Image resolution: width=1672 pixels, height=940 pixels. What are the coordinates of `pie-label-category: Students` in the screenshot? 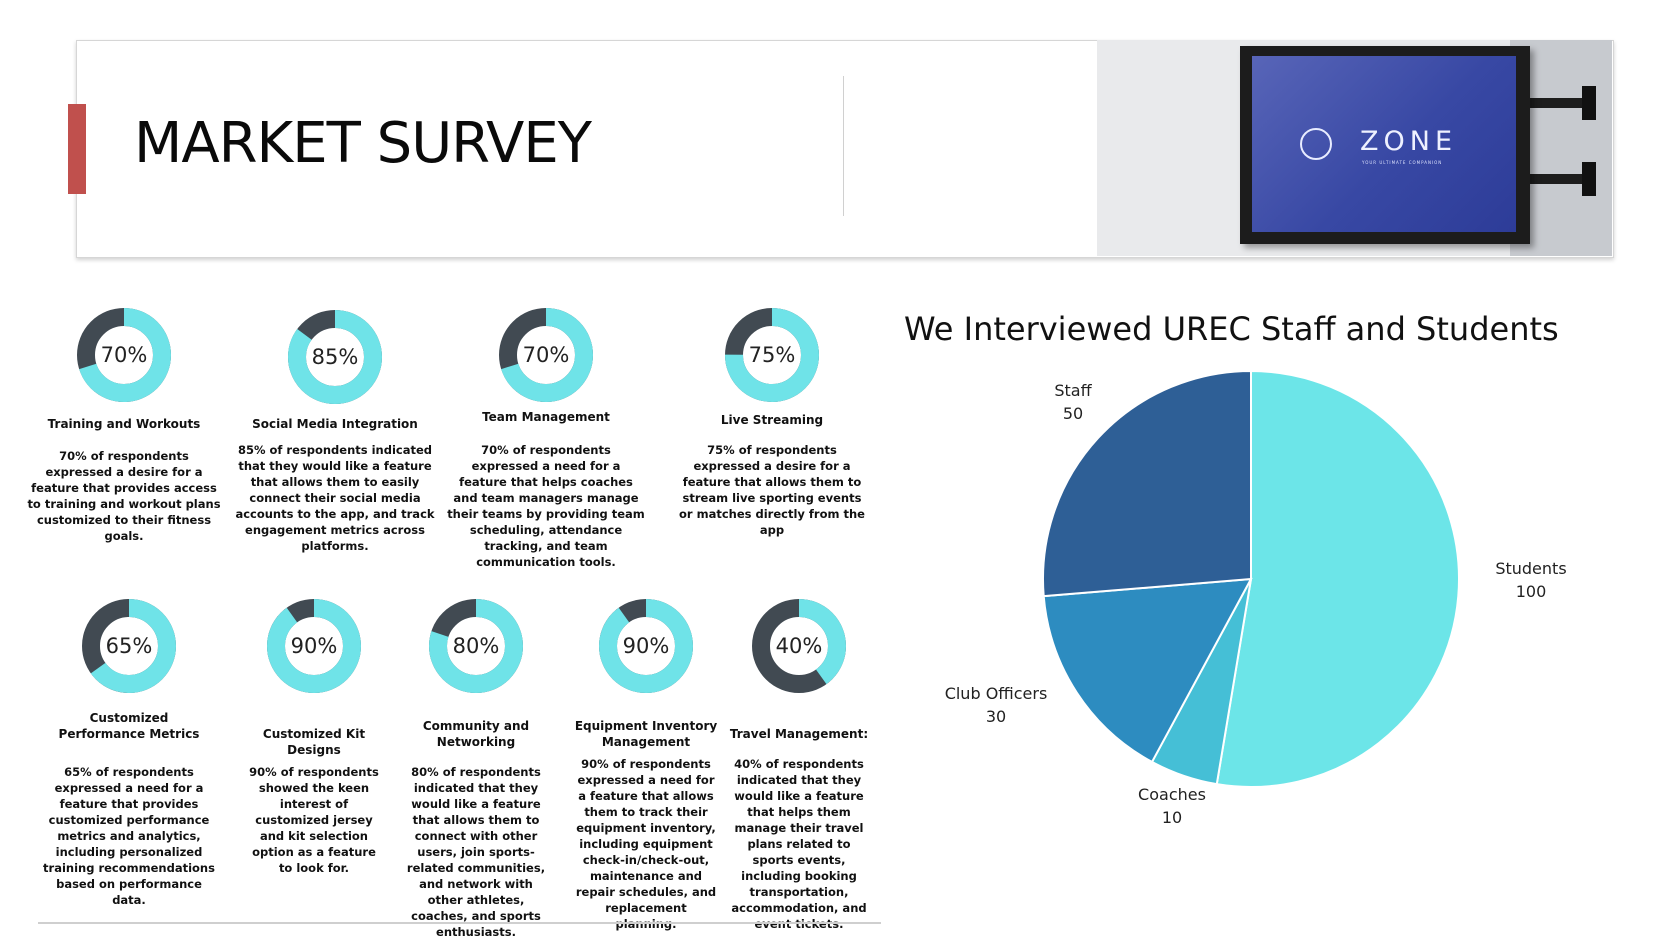 It's located at (1531, 568).